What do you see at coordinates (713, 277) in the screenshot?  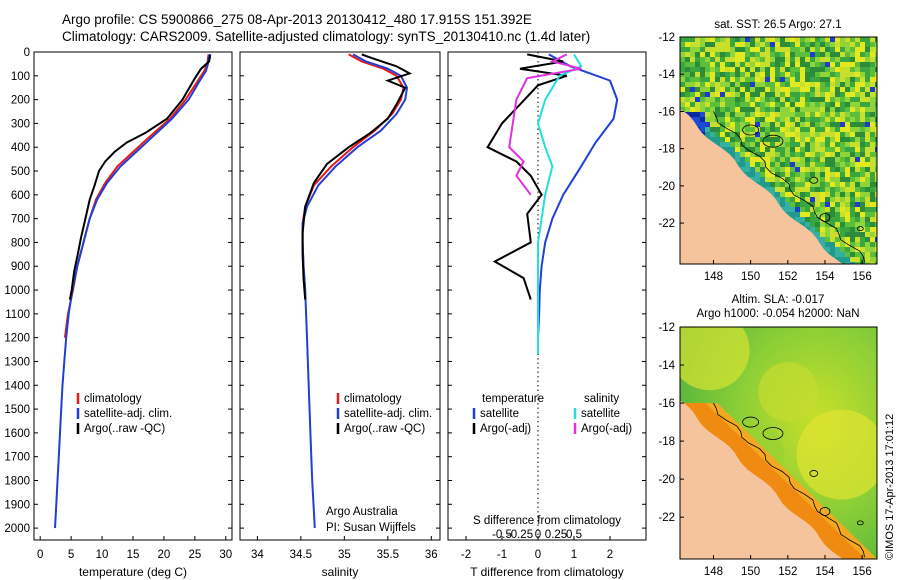 I see `x-tick-label: 148` at bounding box center [713, 277].